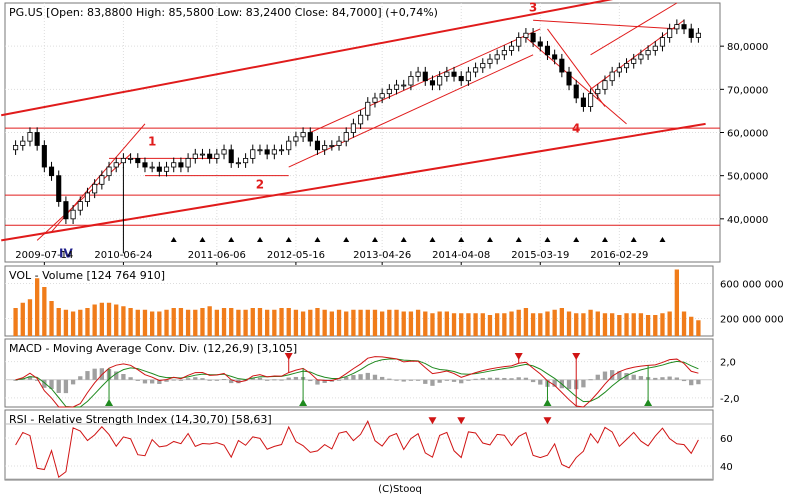  I want to click on wave-label: 4, so click(576, 129).